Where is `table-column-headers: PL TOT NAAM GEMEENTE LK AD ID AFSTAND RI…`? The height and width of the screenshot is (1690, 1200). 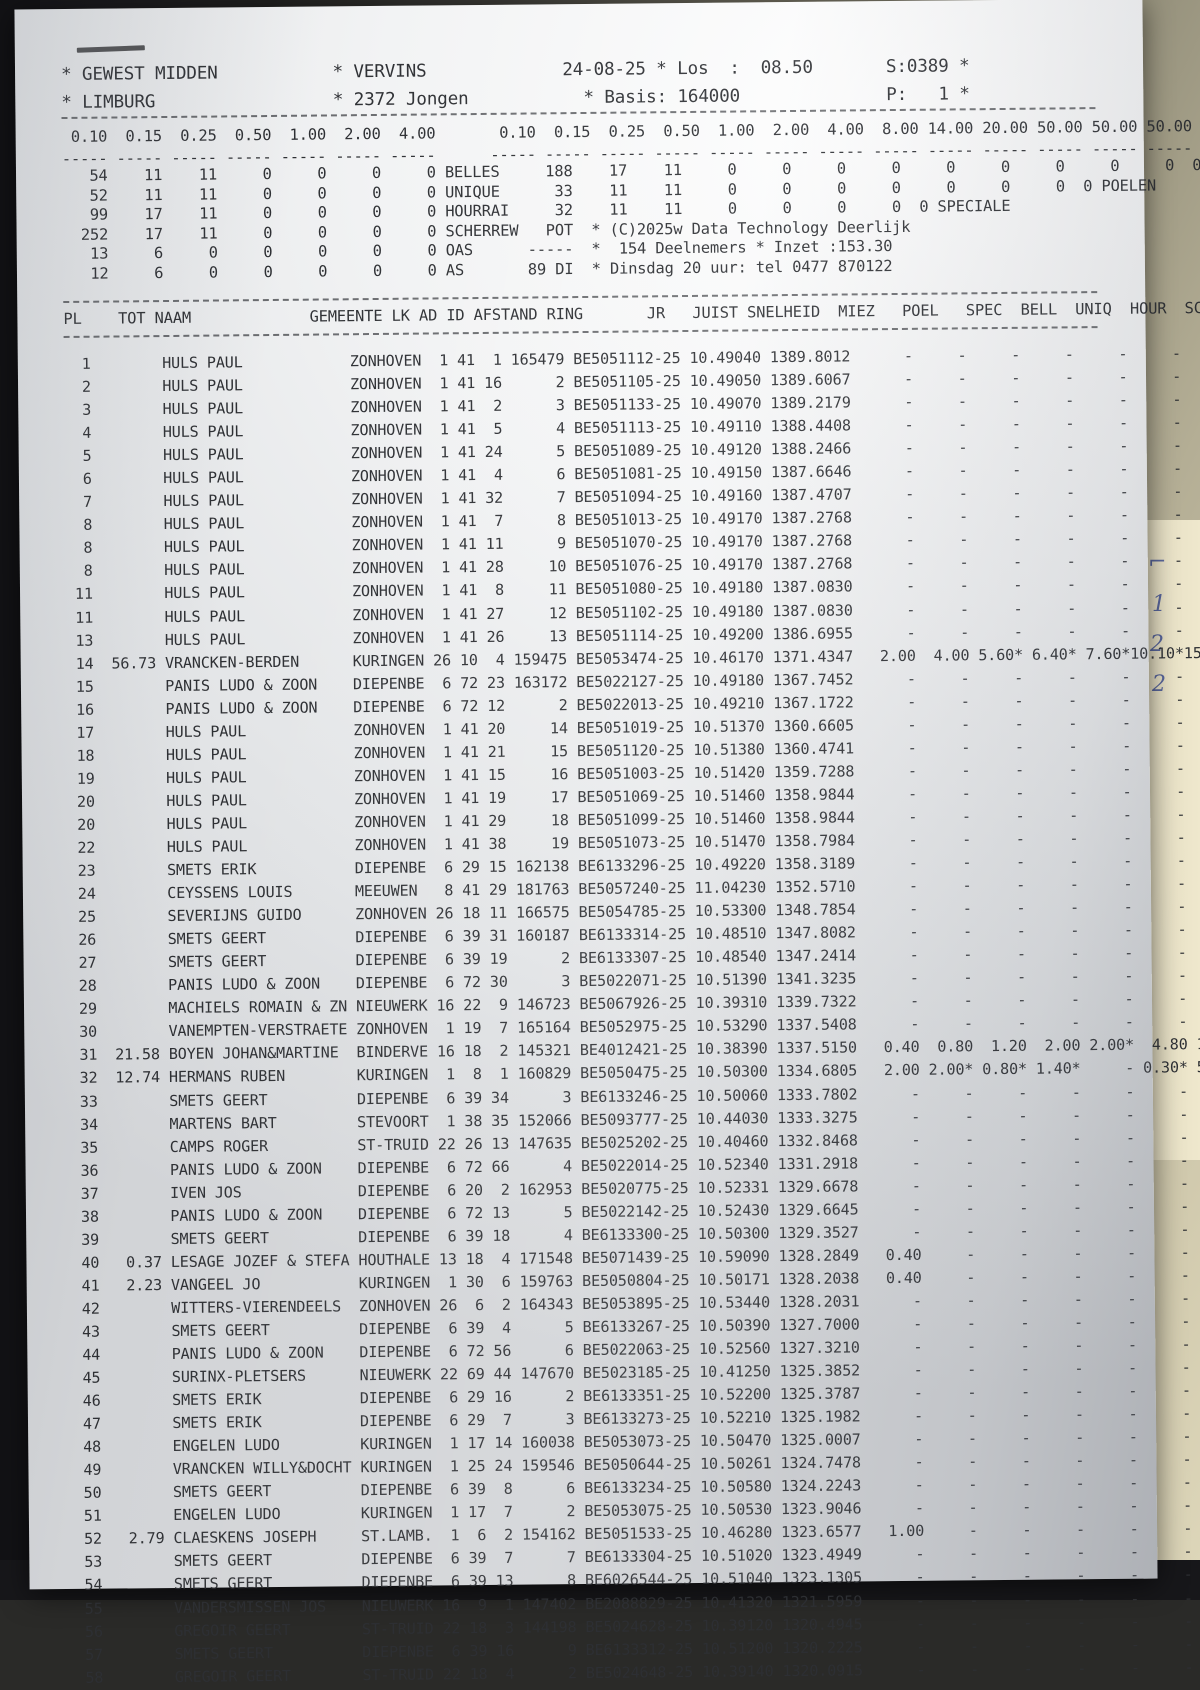
table-column-headers: PL TOT NAAM GEMEENTE LK AD ID AFSTAND RI… is located at coordinates (631, 313).